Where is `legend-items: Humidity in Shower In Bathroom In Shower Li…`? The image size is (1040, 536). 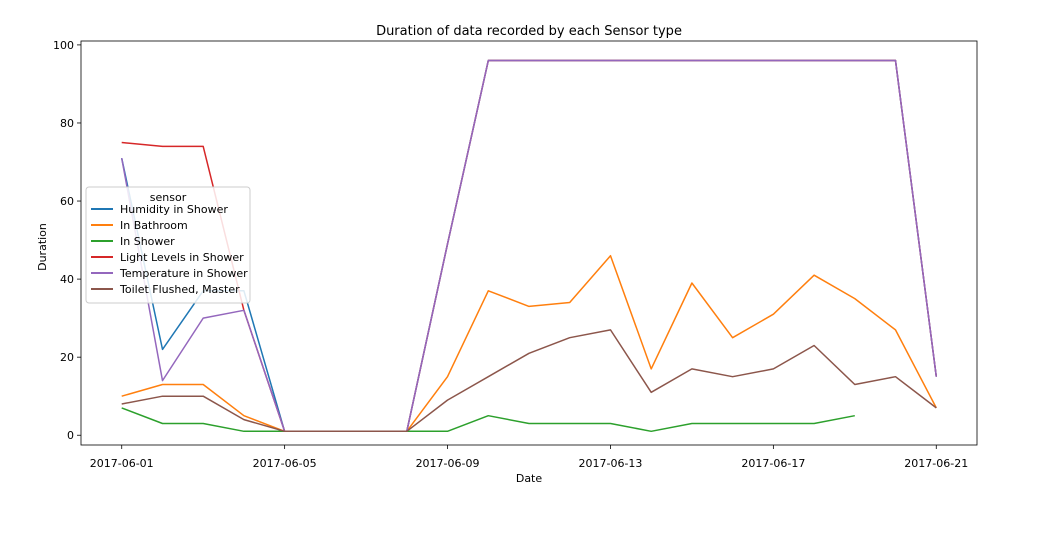
legend-items: Humidity in Shower In Bathroom In Shower Li… is located at coordinates (169, 249).